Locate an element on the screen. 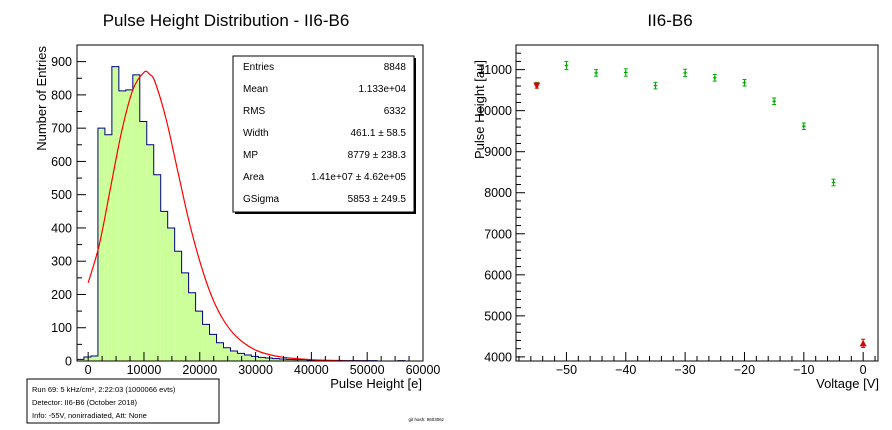  right-x-tick-label: −50 is located at coordinates (566, 370).